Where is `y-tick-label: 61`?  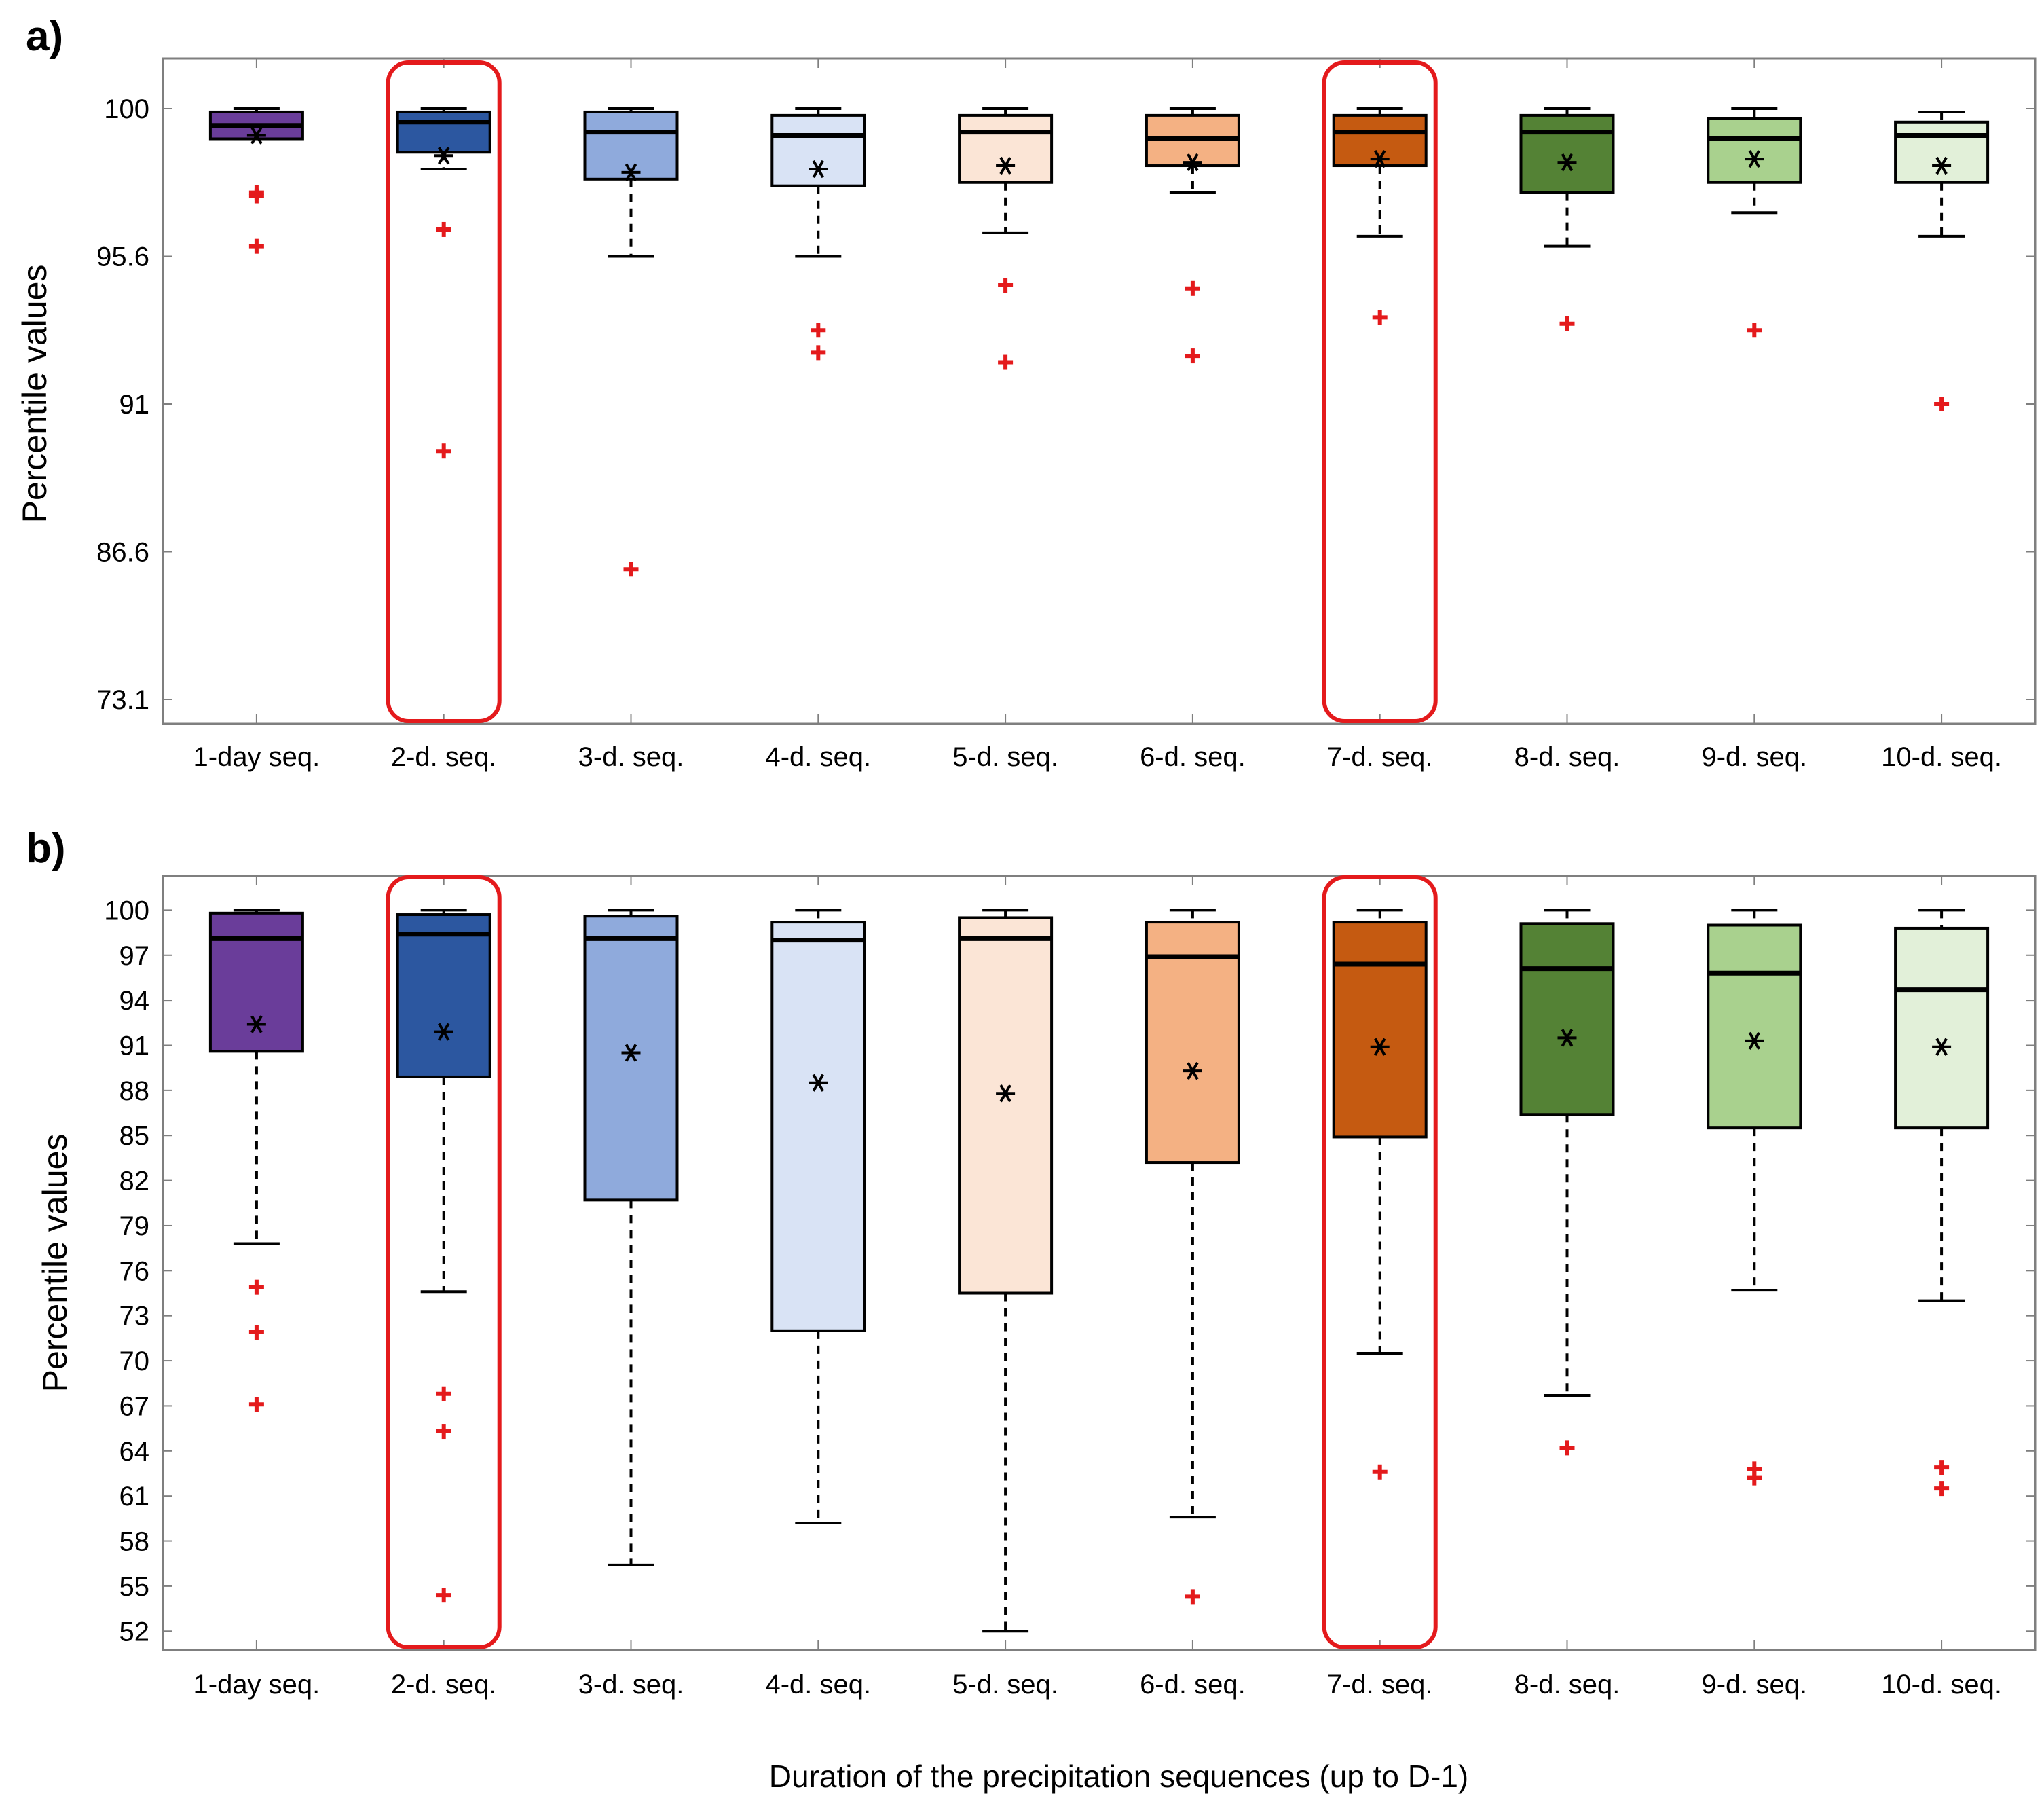 y-tick-label: 61 is located at coordinates (134, 1496).